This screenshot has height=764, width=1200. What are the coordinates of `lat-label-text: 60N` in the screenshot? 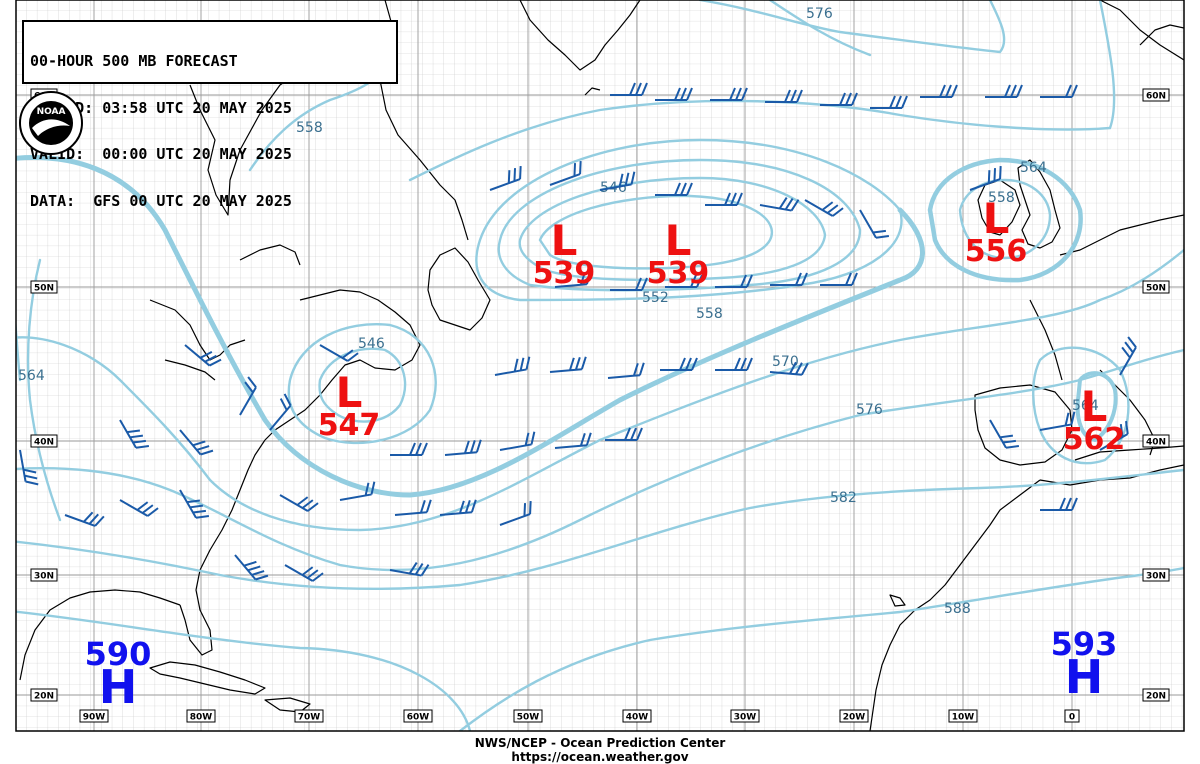 It's located at (1156, 97).